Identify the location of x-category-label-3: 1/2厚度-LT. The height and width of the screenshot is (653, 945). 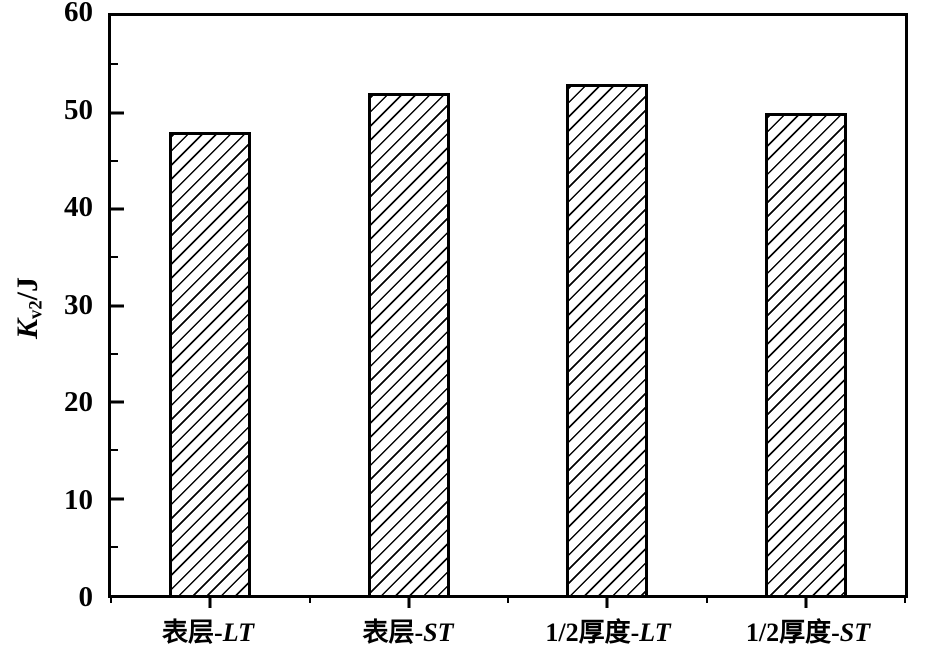
(608, 633).